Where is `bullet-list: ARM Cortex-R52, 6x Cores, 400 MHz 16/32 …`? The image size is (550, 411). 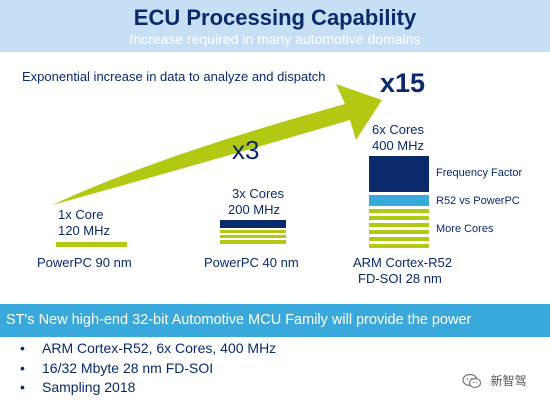
bullet-list: ARM Cortex-R52, 6x Cores, 400 MHz 16/32 … is located at coordinates (148, 369).